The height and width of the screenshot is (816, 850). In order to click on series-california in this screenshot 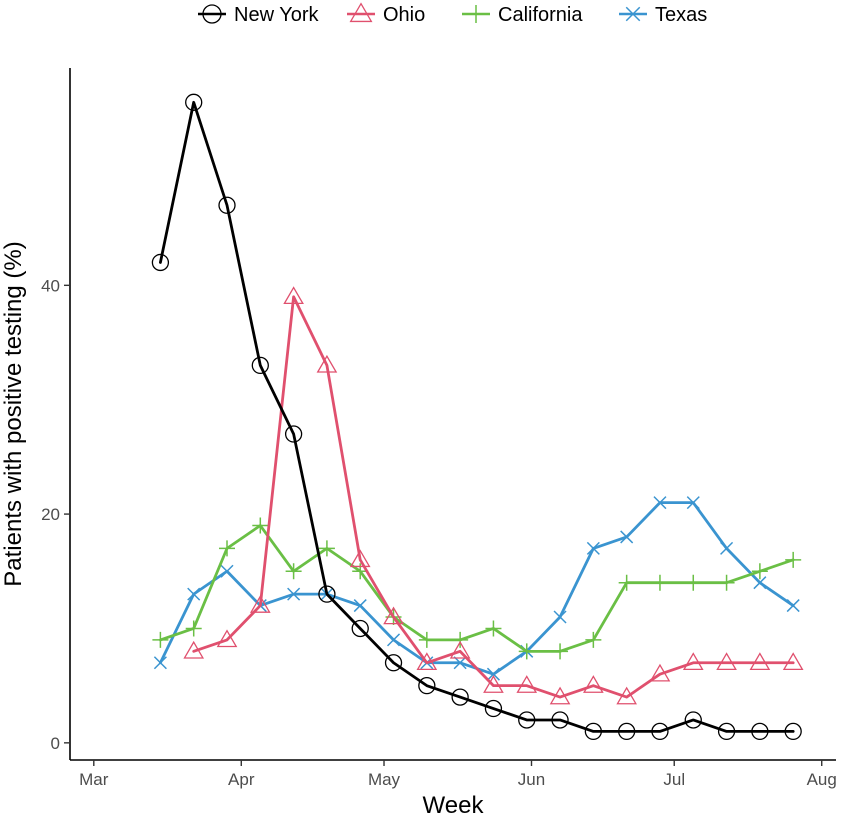, I will do `click(477, 588)`.